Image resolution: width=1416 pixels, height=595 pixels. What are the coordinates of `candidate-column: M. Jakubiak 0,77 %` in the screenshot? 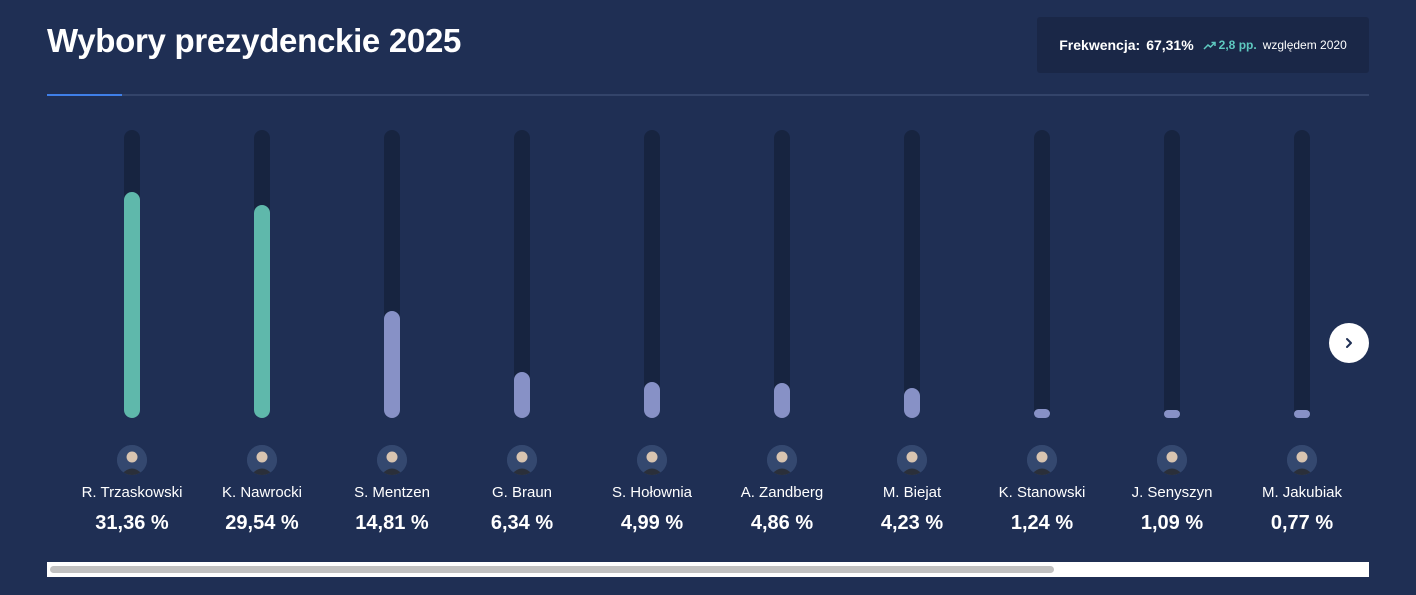 It's located at (1282, 330).